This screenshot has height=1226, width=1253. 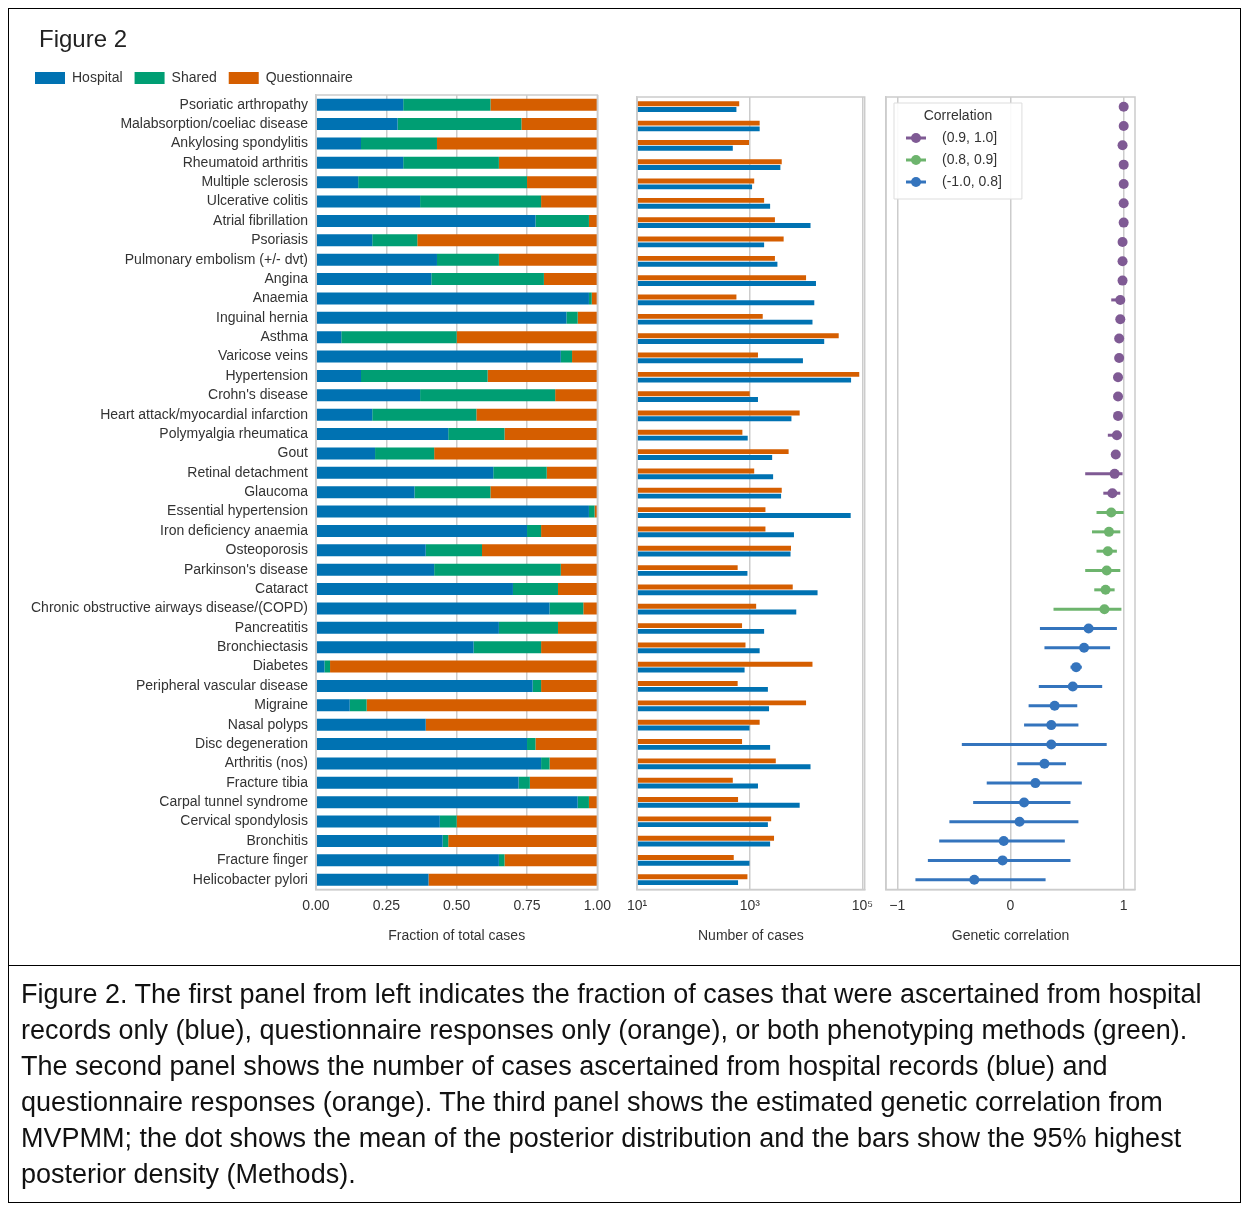 I want to click on x-axis-title: Genetic correlation, so click(x=1010, y=935).